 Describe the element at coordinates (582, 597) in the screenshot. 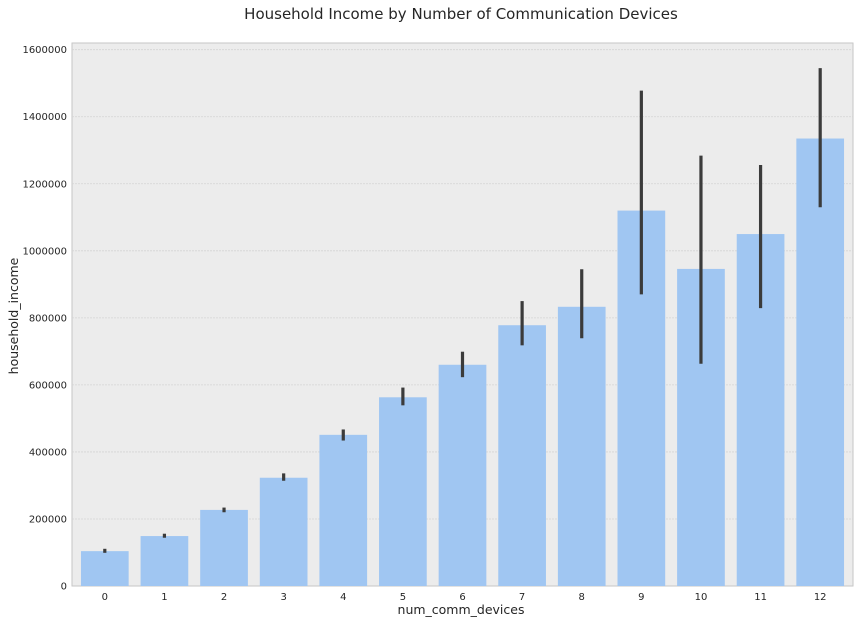

I see `x-tick-label: 8` at that location.